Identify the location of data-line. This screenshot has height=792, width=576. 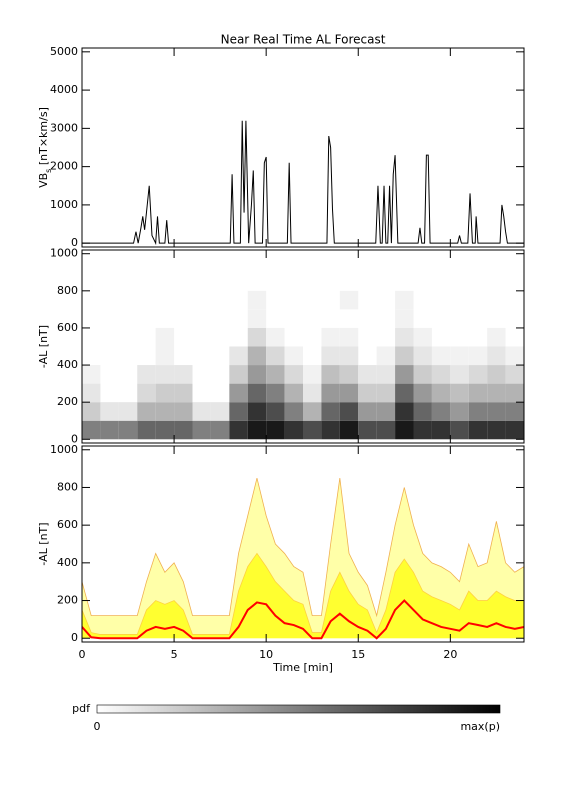
(303, 183).